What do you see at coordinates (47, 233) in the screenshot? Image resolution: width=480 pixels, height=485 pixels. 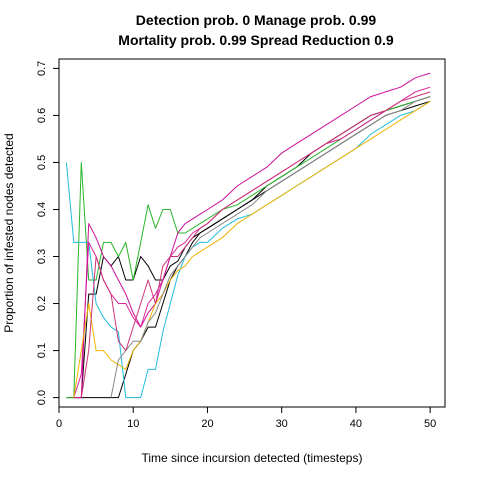 I see `y-axis: 0.0 0.1 0.2 0.3 0.4 0.5 0.6 0.7` at bounding box center [47, 233].